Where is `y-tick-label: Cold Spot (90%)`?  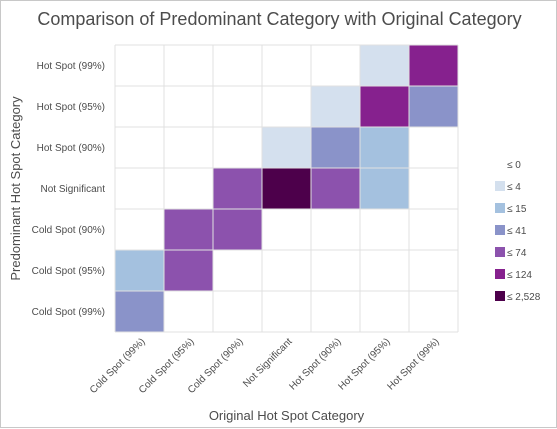
y-tick-label: Cold Spot (90%) is located at coordinates (68, 230).